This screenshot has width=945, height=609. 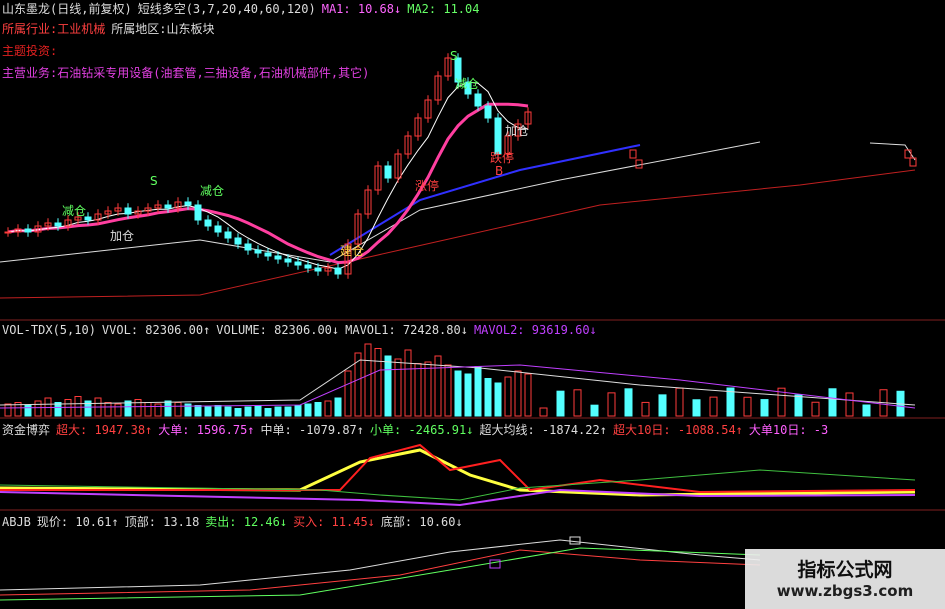 What do you see at coordinates (575, 540) in the screenshot?
I see `abjb-box` at bounding box center [575, 540].